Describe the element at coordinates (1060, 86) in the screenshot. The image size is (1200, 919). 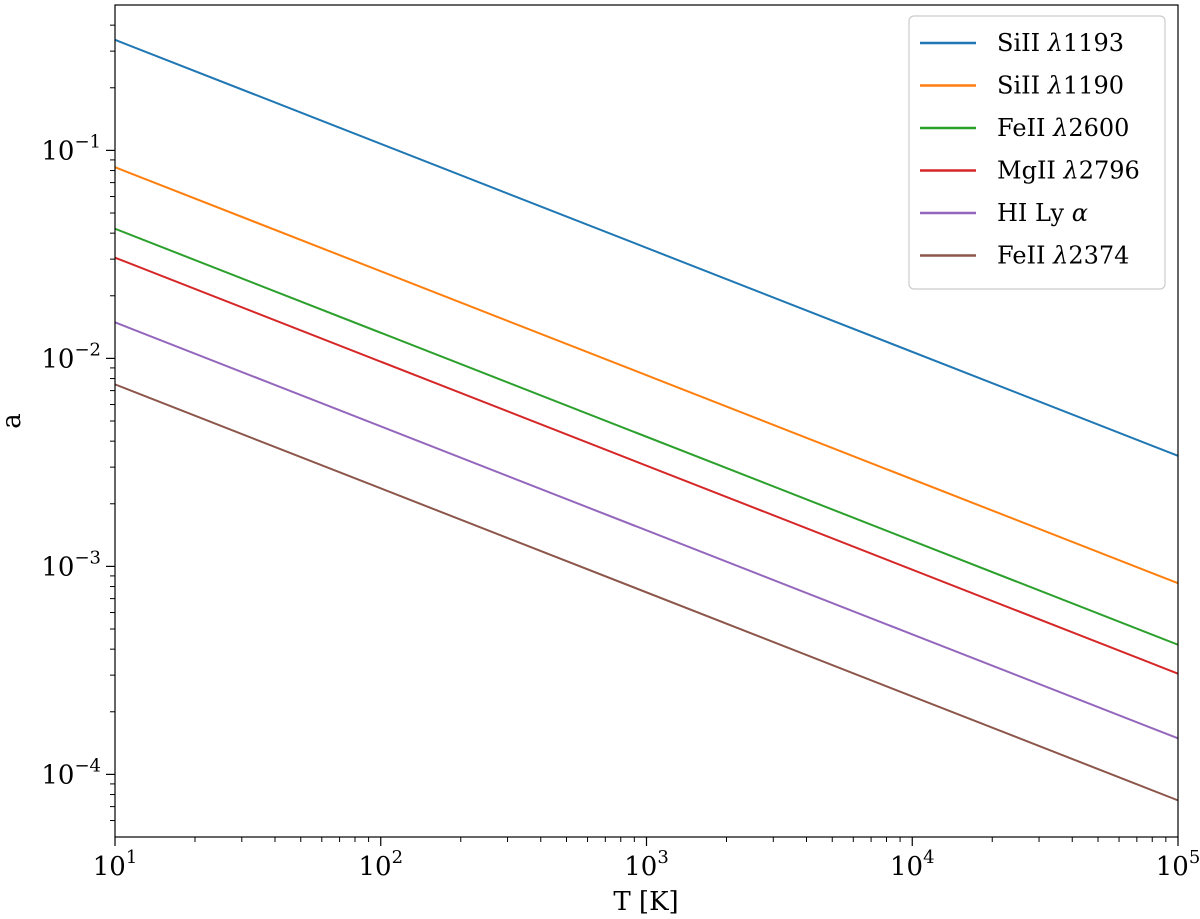
I see `legend-label-1: SiII λ1190` at that location.